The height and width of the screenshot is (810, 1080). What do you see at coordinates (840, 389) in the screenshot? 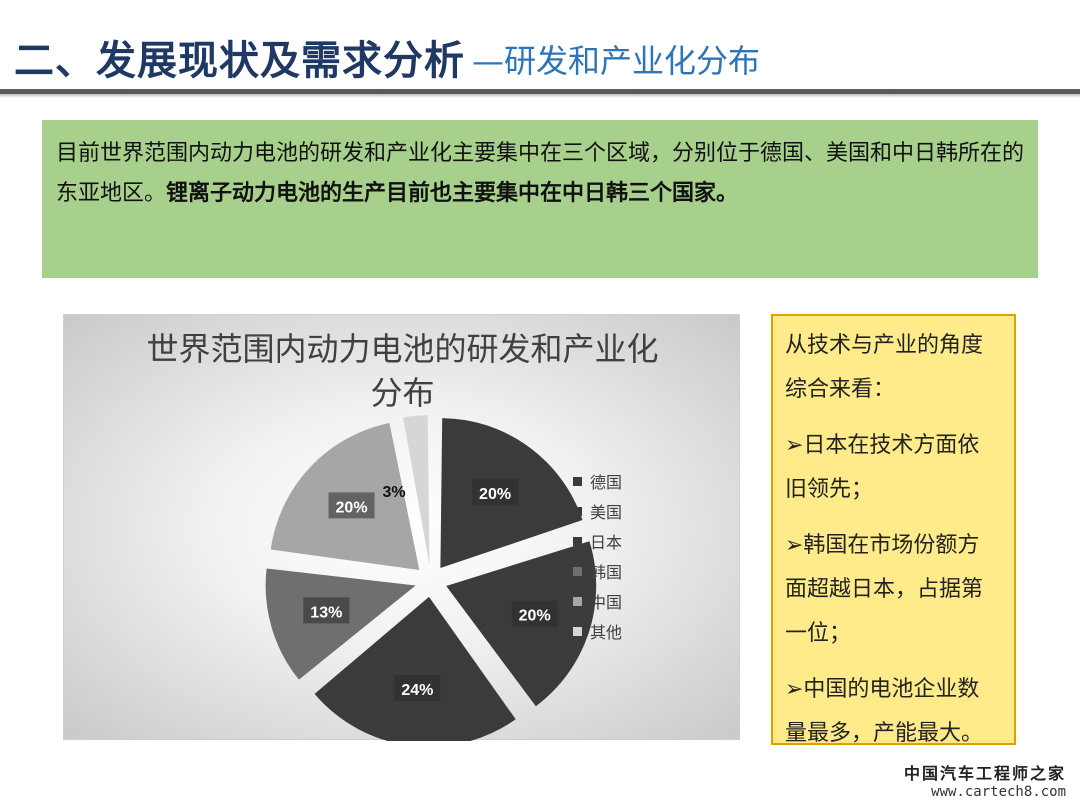
I see `analysis-intro-2: 综合来看：` at bounding box center [840, 389].